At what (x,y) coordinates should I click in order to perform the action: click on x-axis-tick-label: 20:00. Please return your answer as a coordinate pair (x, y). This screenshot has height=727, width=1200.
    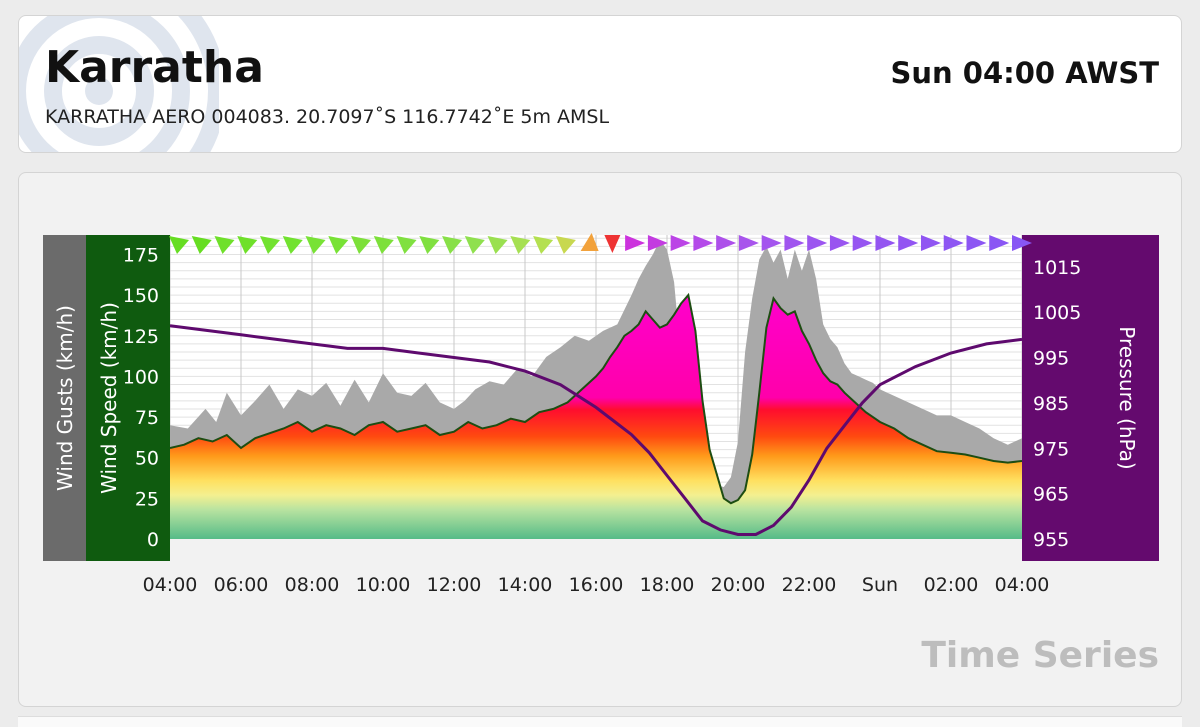
    Looking at the image, I should click on (738, 585).